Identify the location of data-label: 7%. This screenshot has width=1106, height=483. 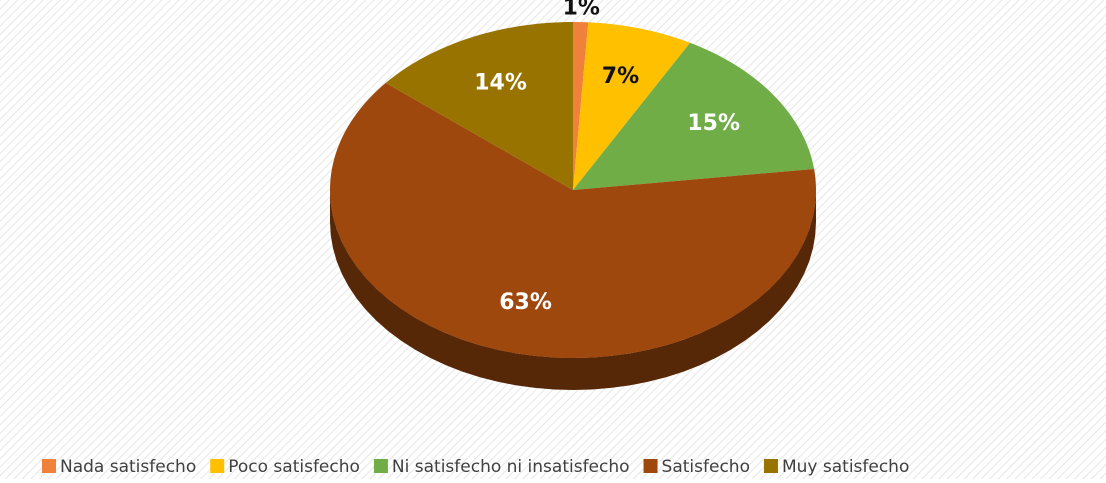
(620, 76).